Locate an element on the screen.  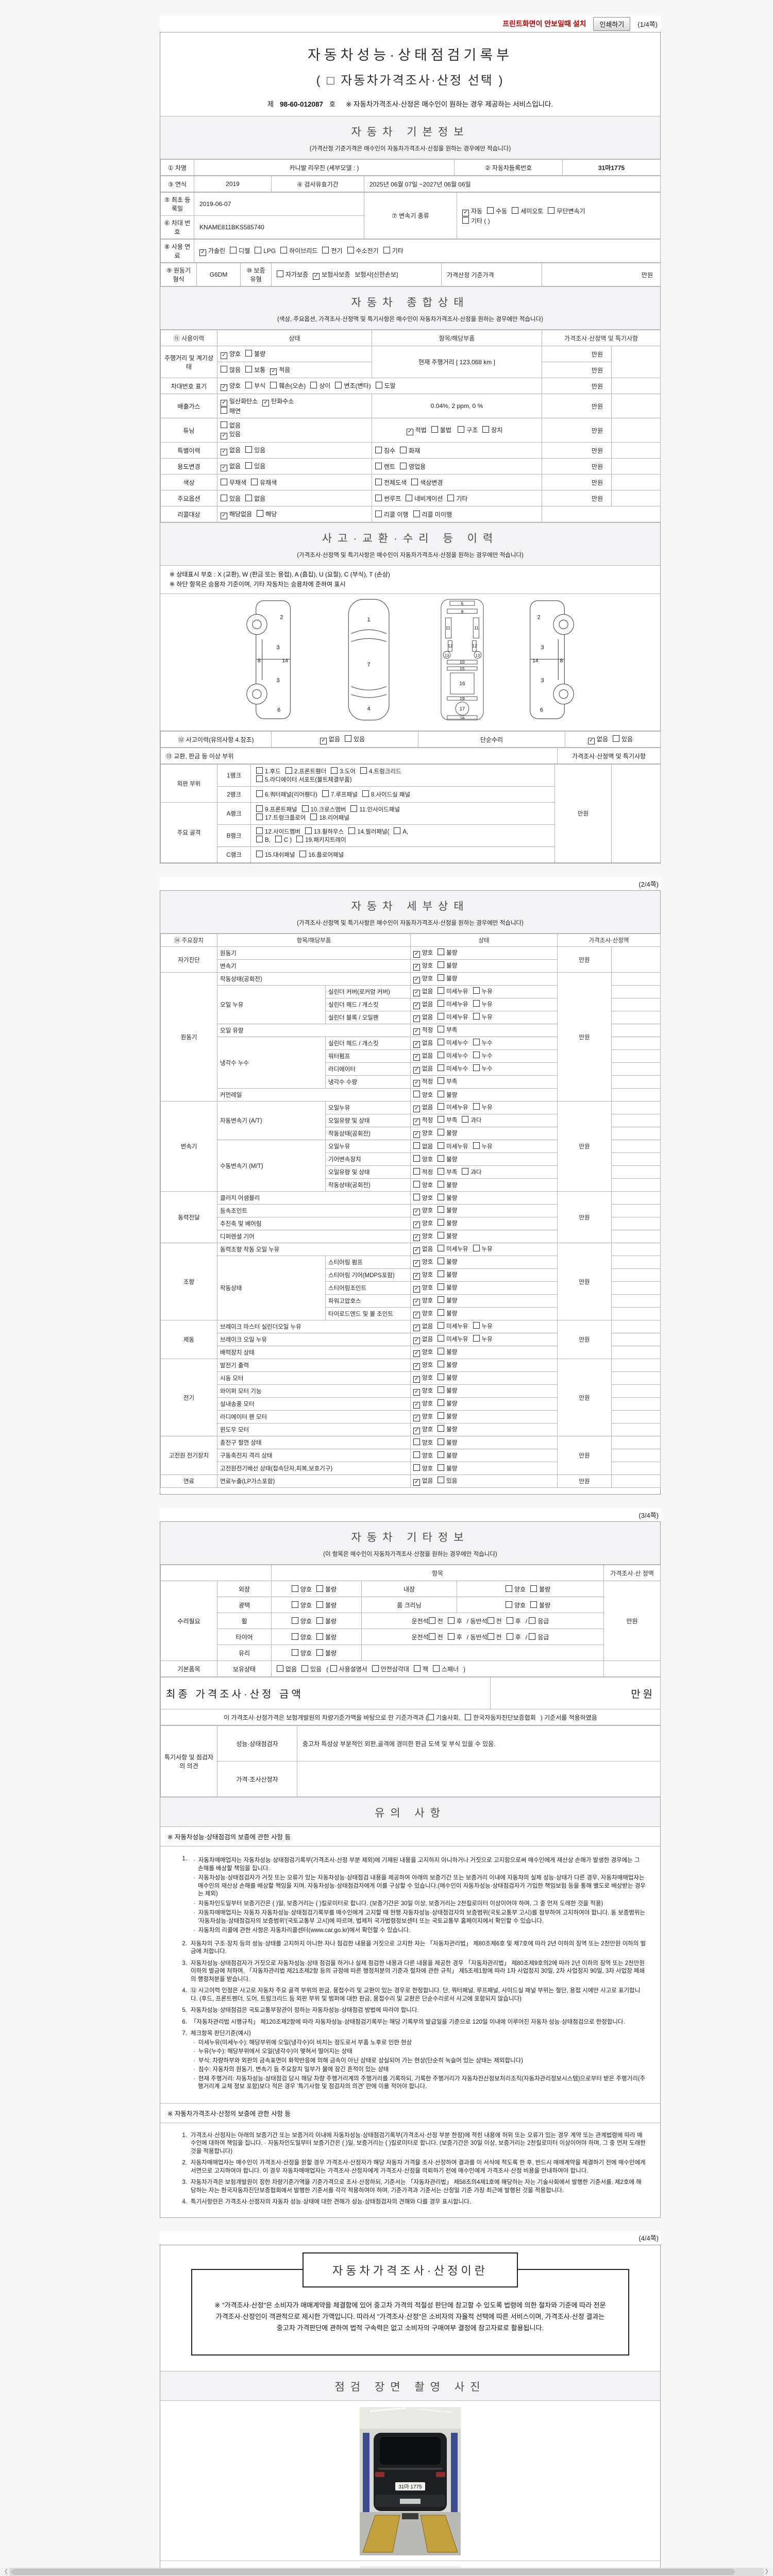
checkbox: 17.트렁크플로어 is located at coordinates (281, 818).